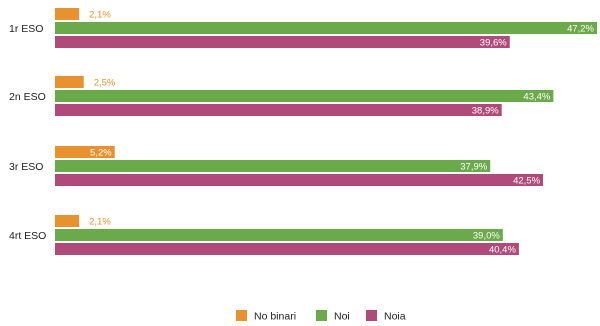  I want to click on data-label: 38,9%, so click(485, 111).